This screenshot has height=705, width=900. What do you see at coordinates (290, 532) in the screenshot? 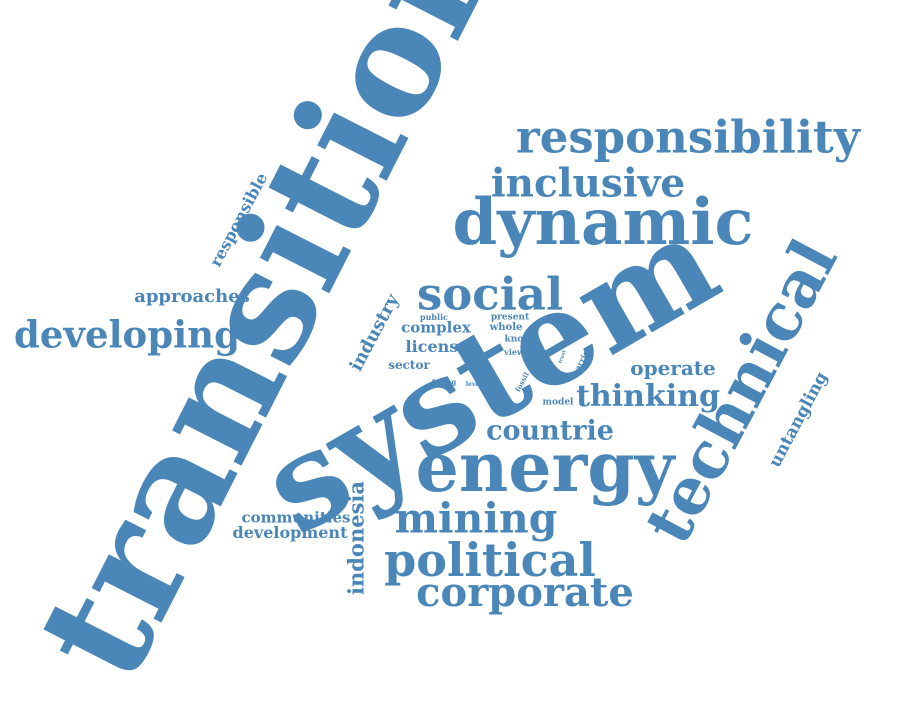
I see `word-development: development` at bounding box center [290, 532].